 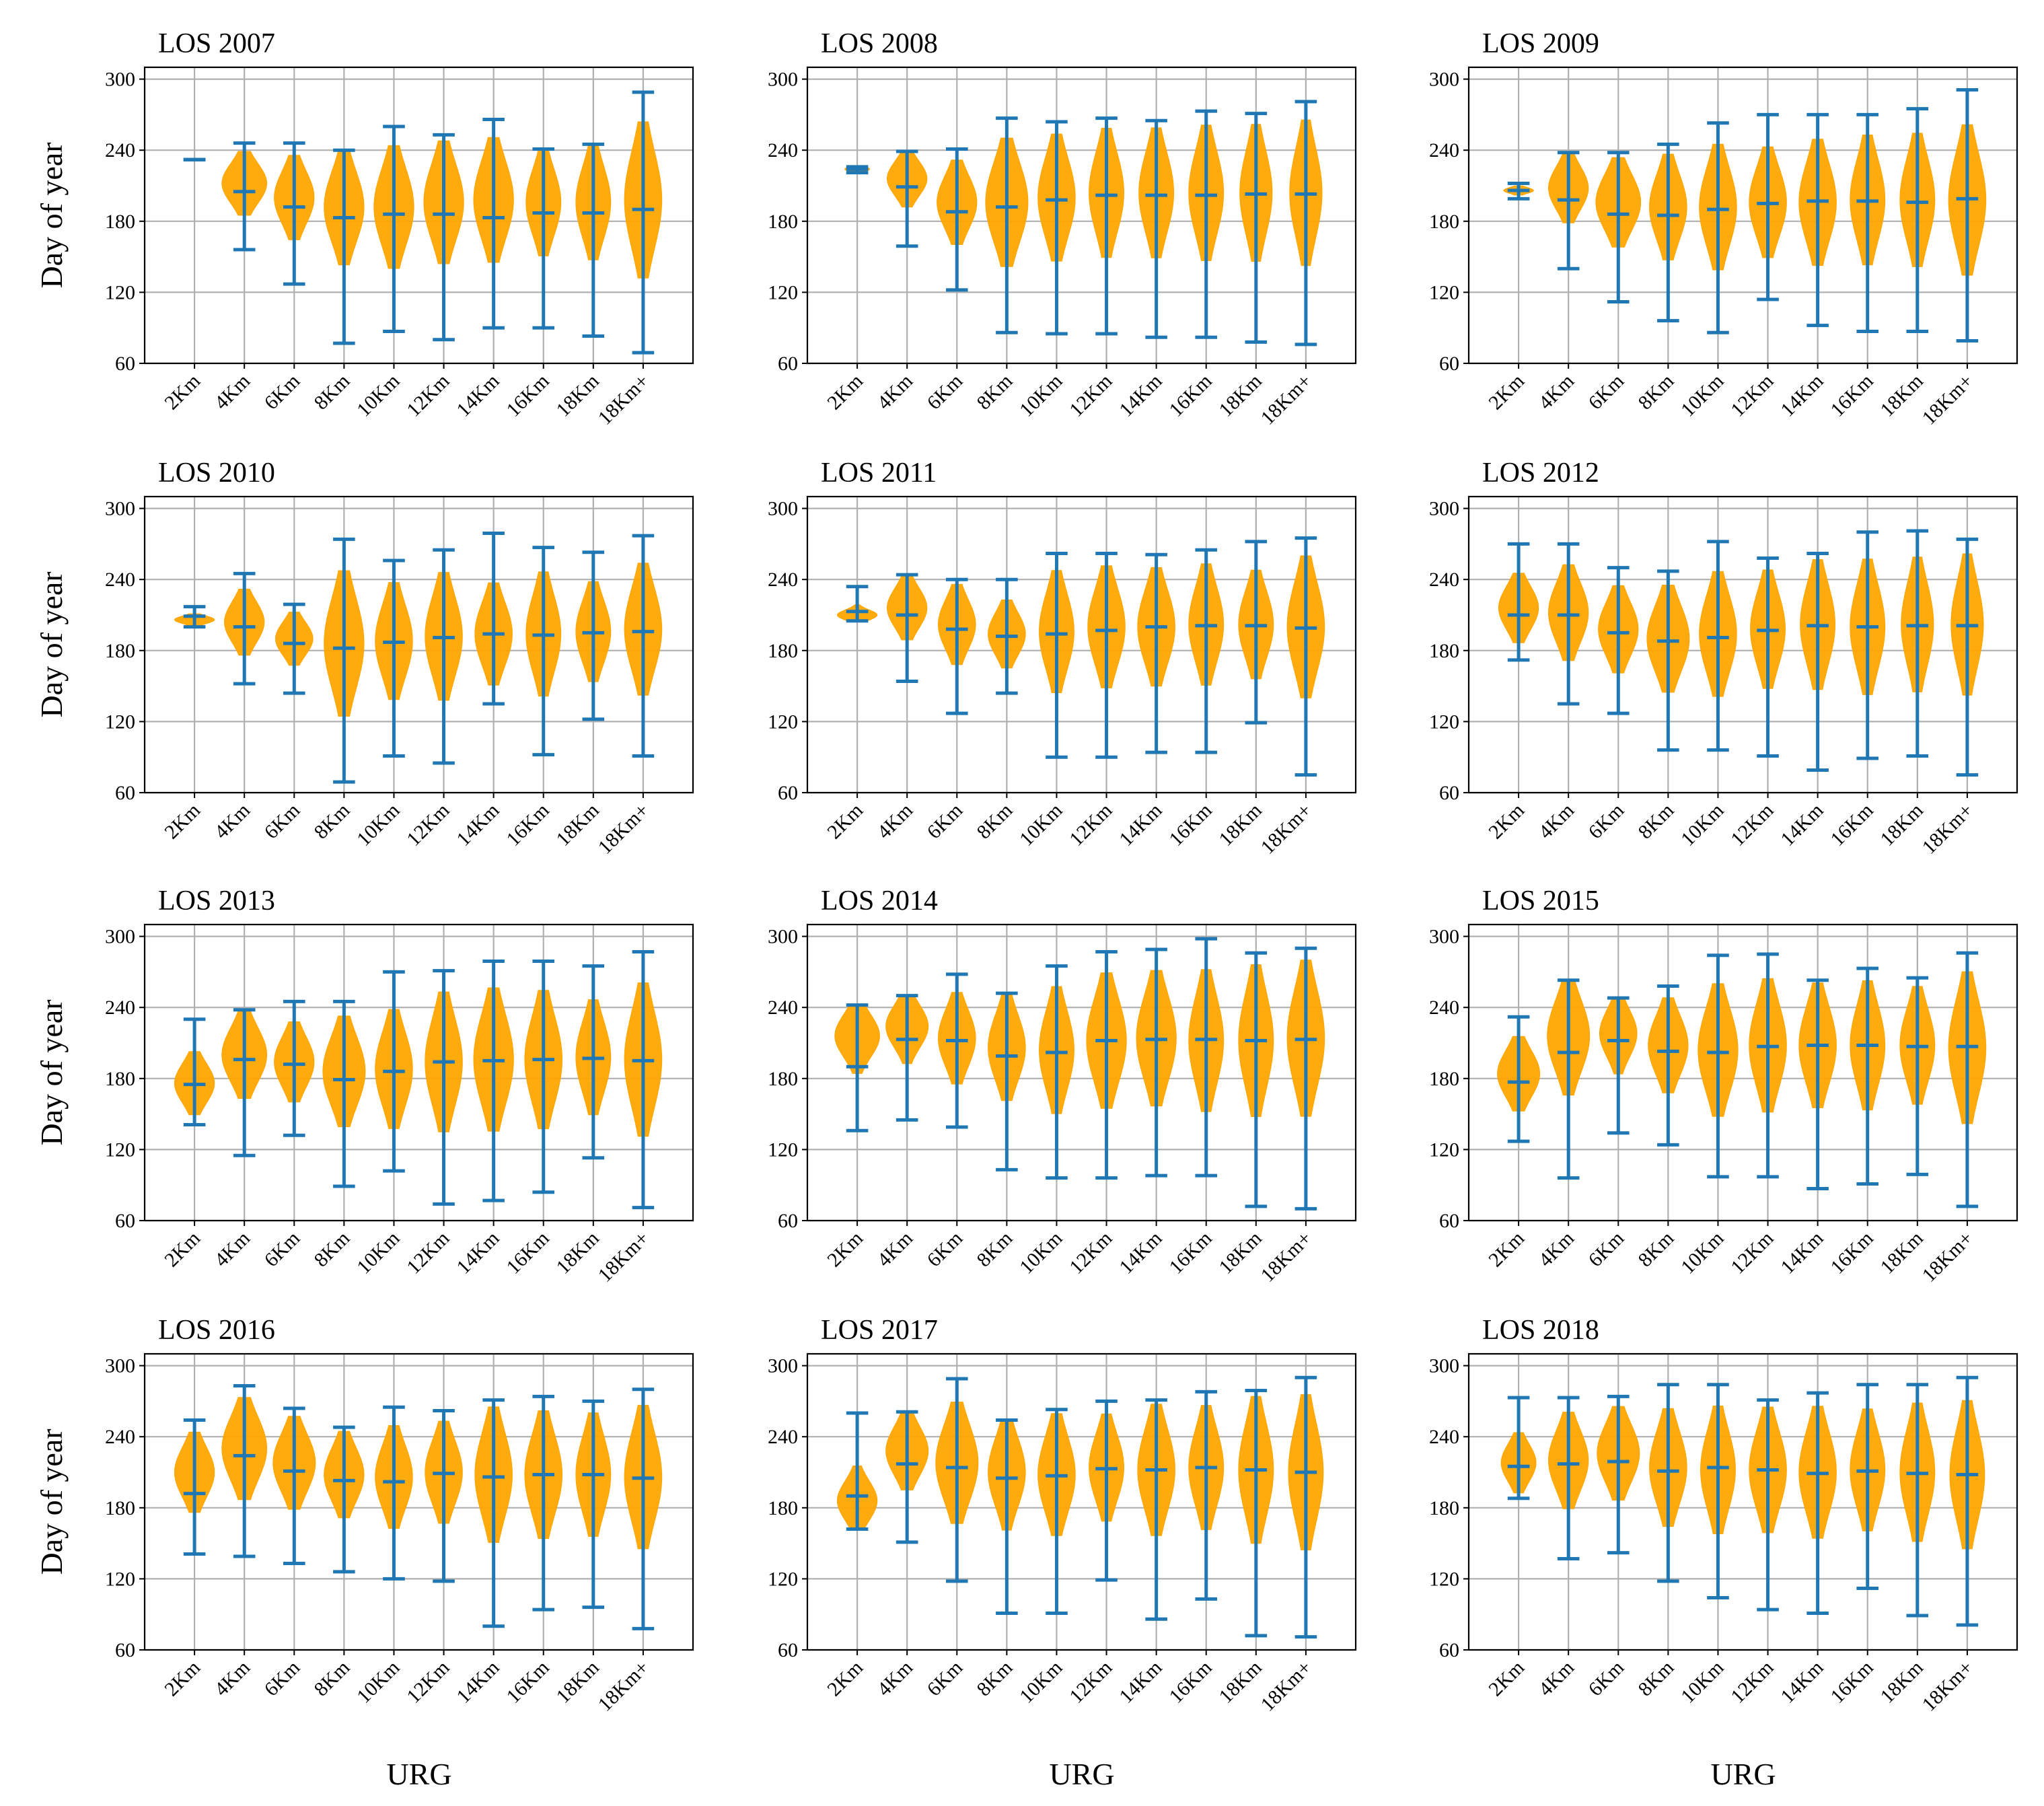 I want to click on panel-title: LOS 2011, so click(x=879, y=474).